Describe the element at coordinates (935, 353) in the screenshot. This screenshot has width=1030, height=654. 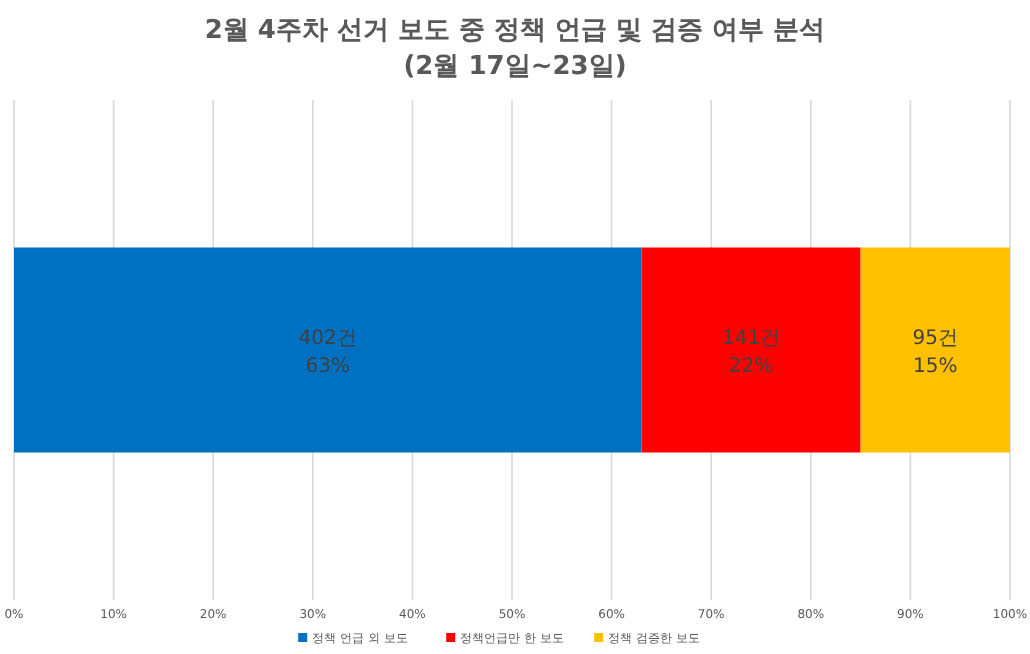
I see `data-label: 95건 15%` at that location.